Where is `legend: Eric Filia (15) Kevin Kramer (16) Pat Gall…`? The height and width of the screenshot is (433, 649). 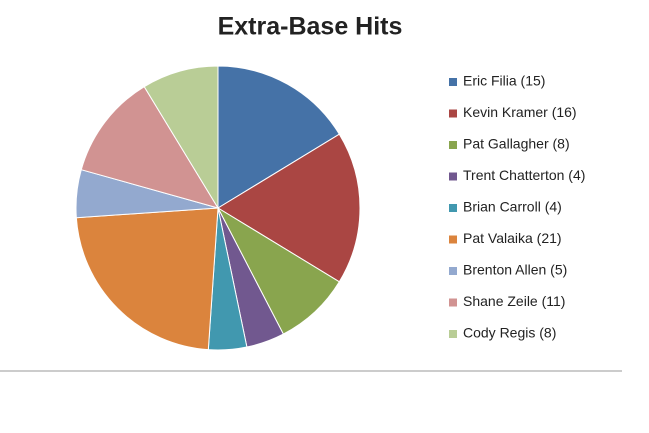 legend: Eric Filia (15) Kevin Kramer (16) Pat Gall… is located at coordinates (517, 207).